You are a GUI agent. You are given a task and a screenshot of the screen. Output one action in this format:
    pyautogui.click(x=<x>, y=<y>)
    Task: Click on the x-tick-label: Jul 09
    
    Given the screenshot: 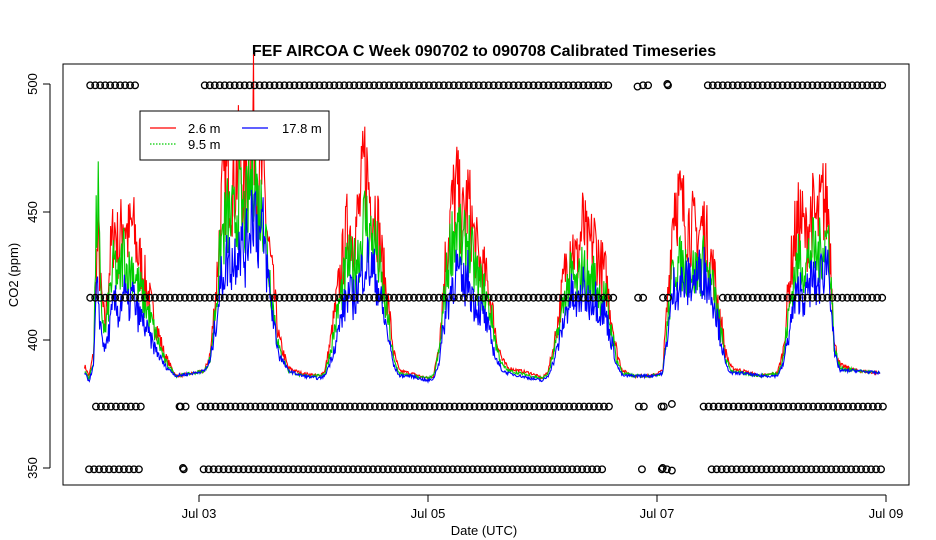 What is the action you would take?
    pyautogui.click(x=886, y=513)
    